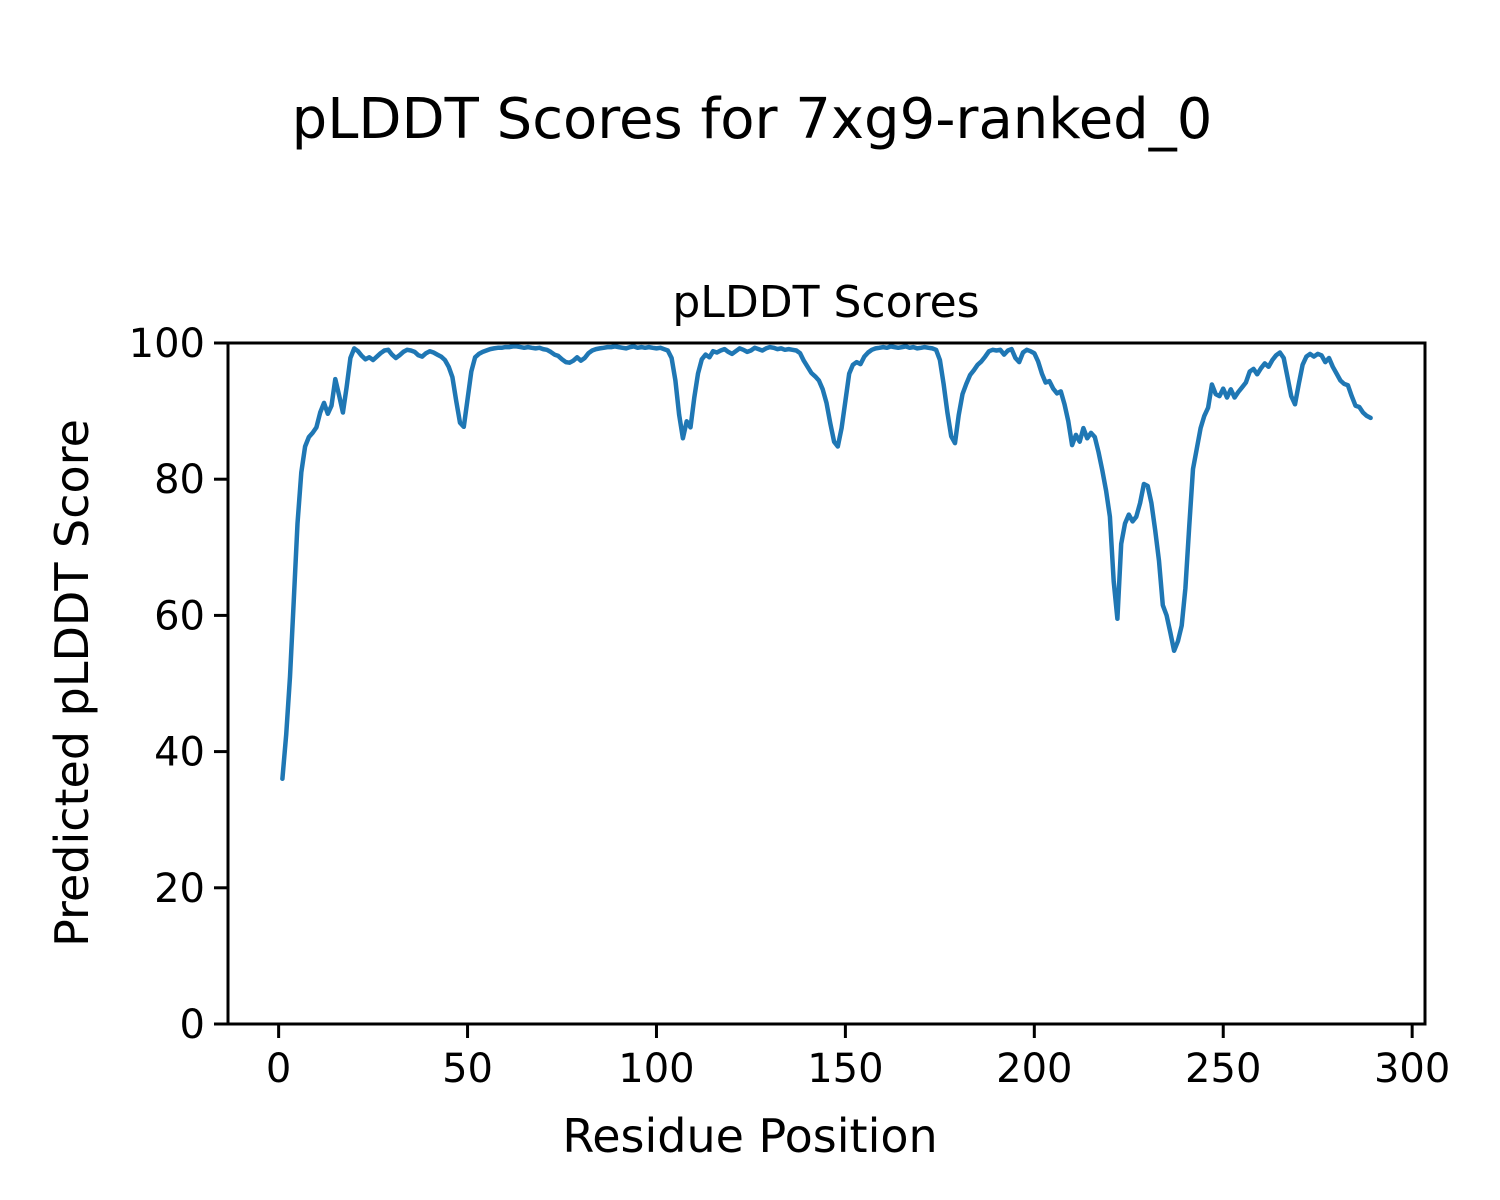 The width and height of the screenshot is (1500, 1200). Describe the element at coordinates (72, 683) in the screenshot. I see `y-axis-label: Predicted pLDDT Score` at that location.